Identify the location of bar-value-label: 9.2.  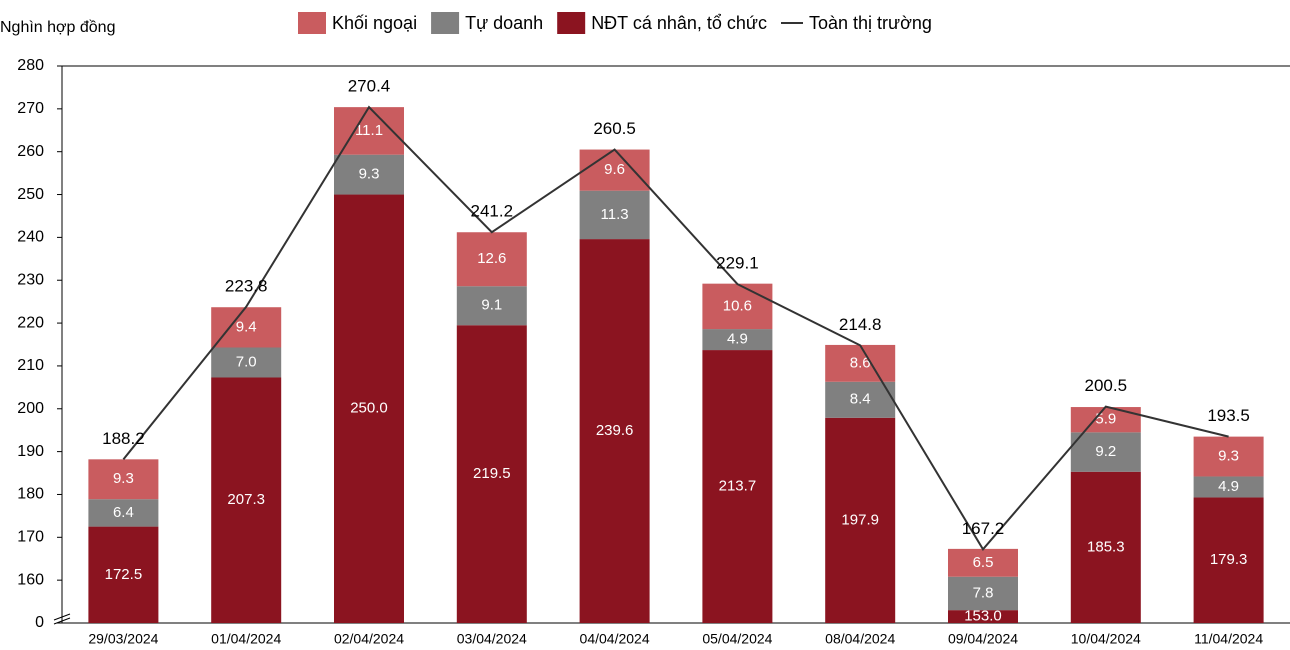
(1105, 451).